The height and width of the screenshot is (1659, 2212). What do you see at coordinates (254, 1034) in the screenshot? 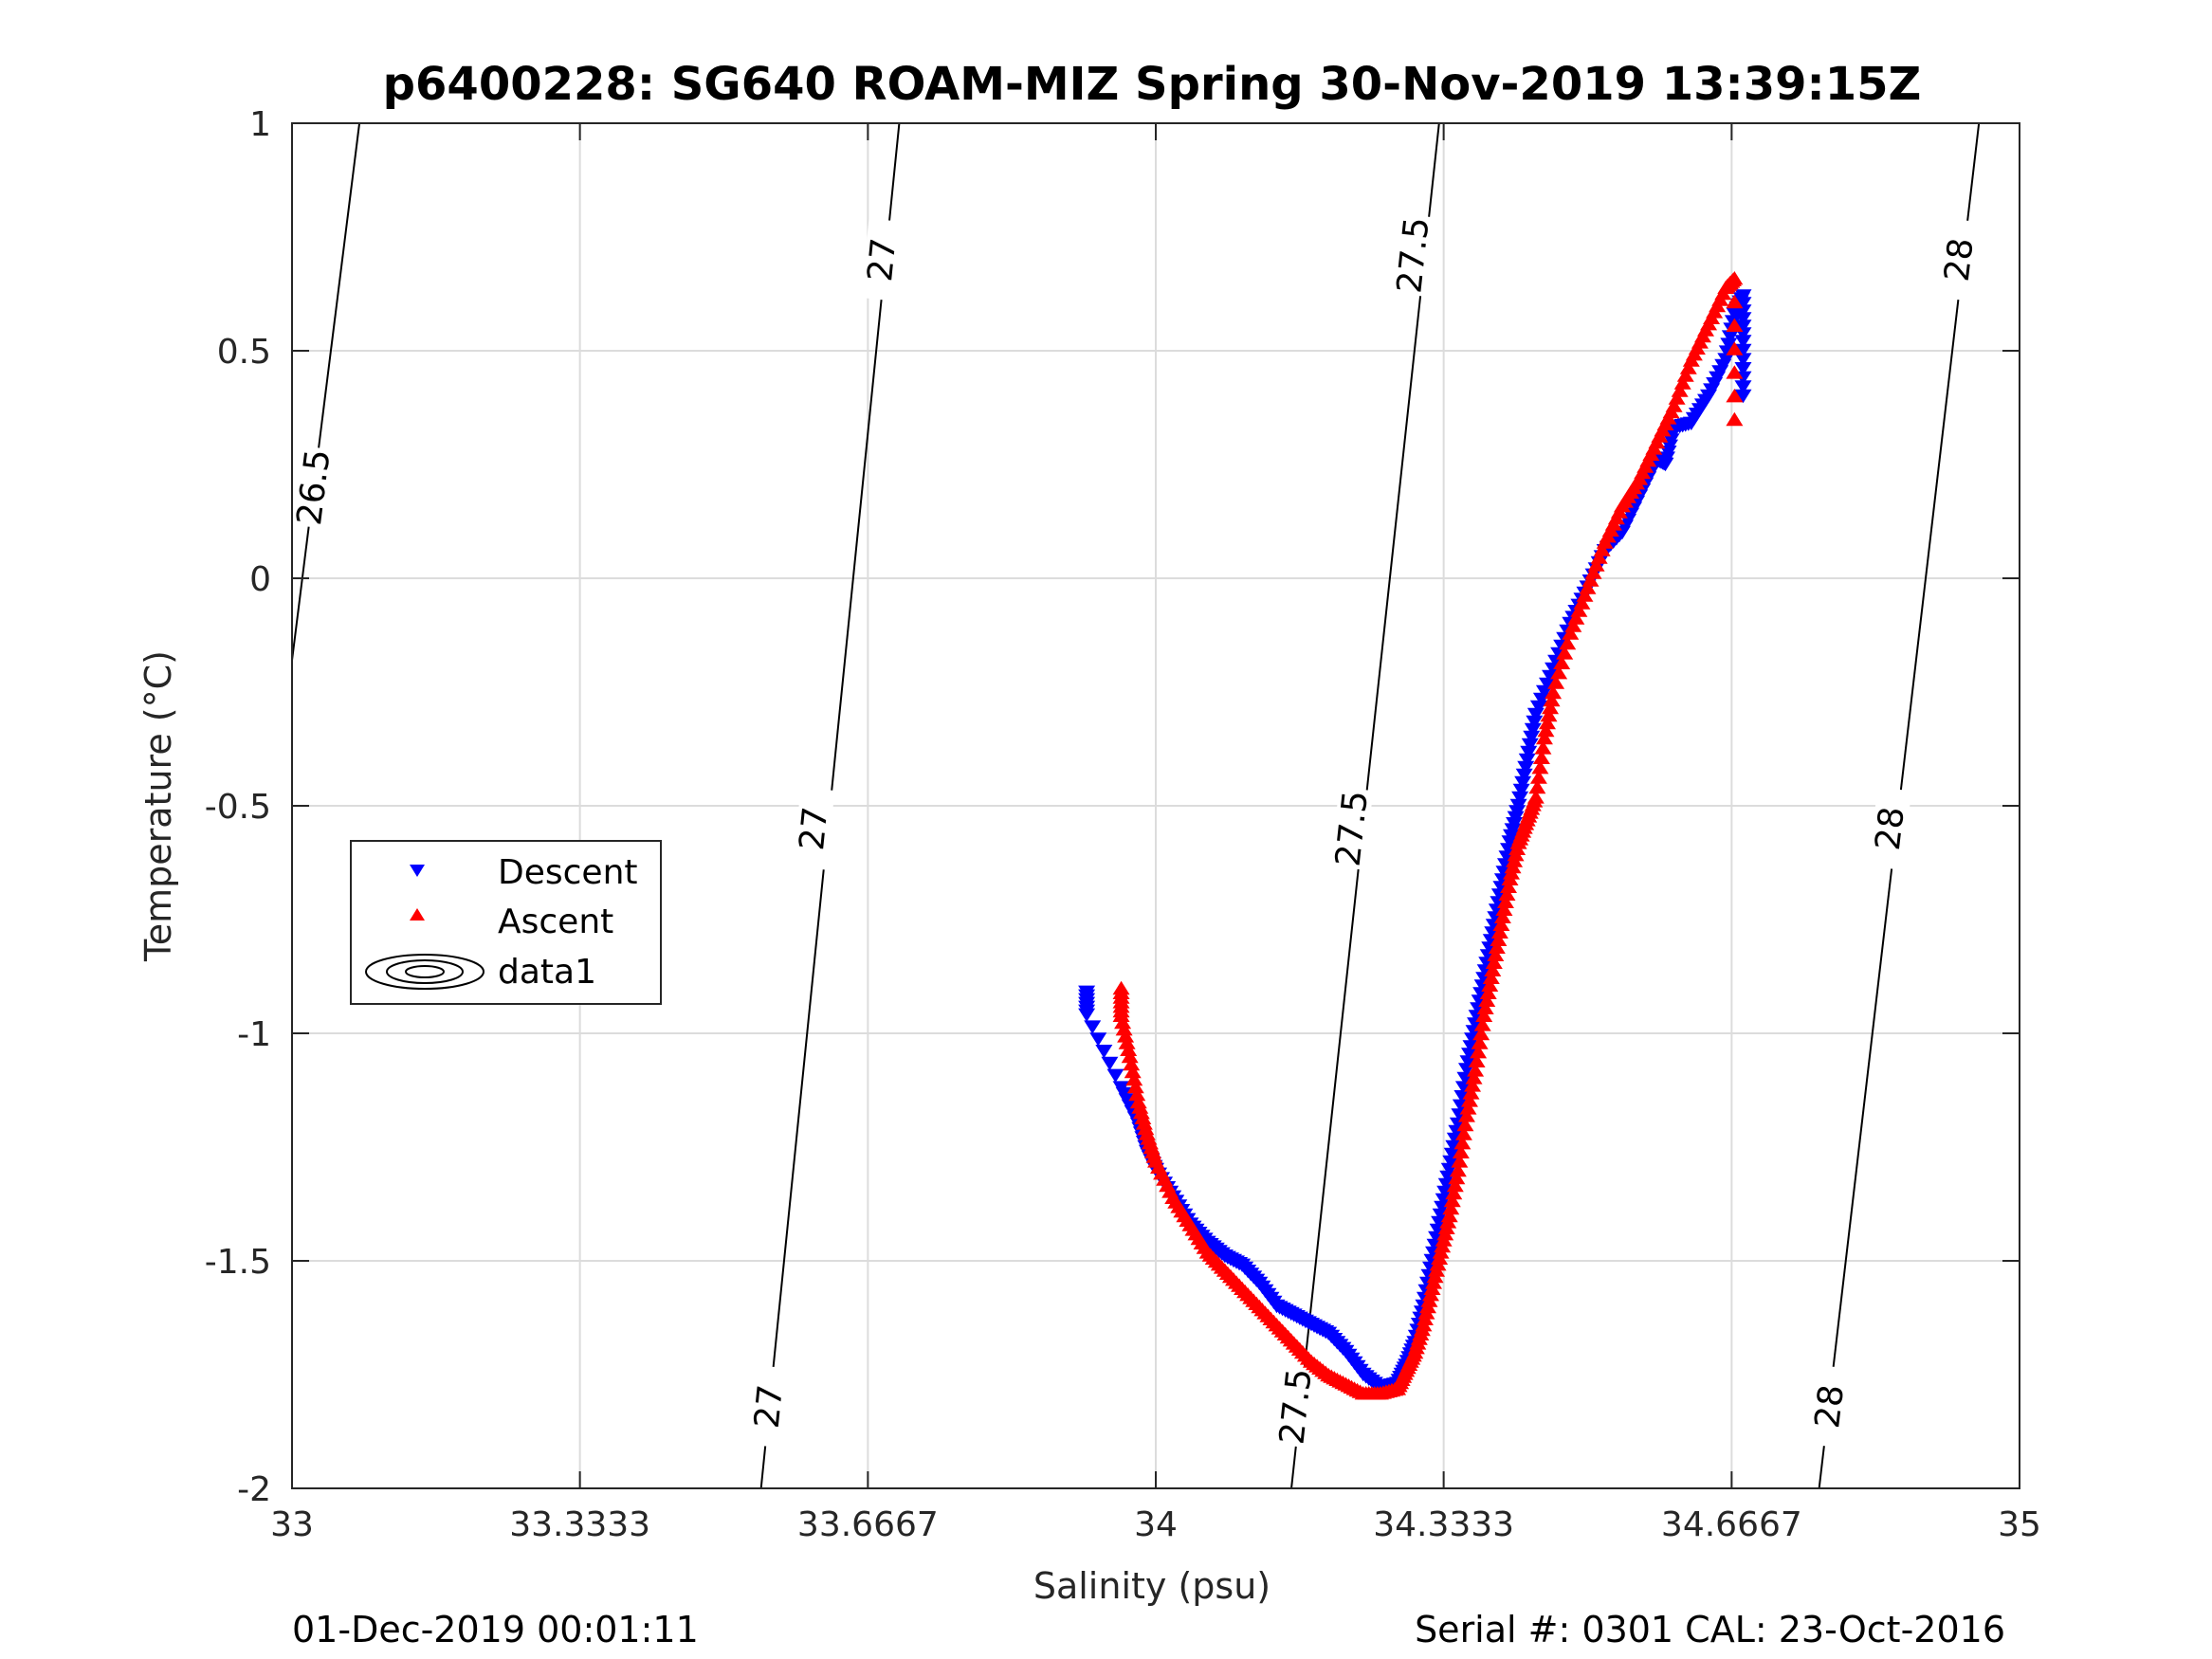
I see `y-tick-label: -1` at bounding box center [254, 1034].